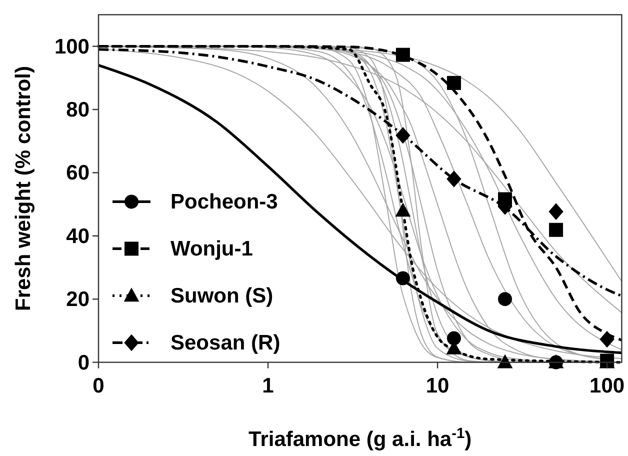  What do you see at coordinates (212, 249) in the screenshot?
I see `legend-label: Wonju-1` at bounding box center [212, 249].